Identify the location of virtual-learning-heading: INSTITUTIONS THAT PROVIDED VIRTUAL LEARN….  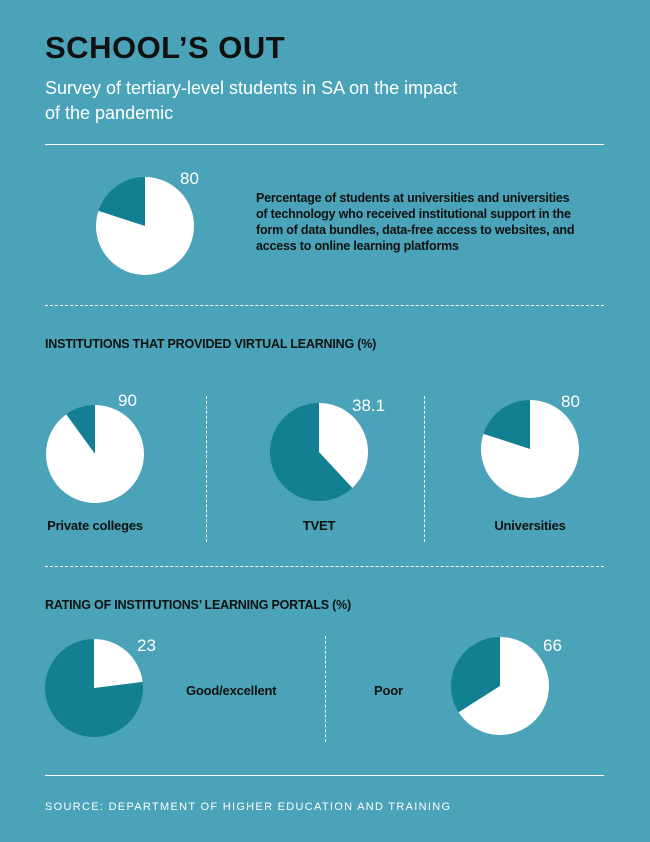
(211, 344).